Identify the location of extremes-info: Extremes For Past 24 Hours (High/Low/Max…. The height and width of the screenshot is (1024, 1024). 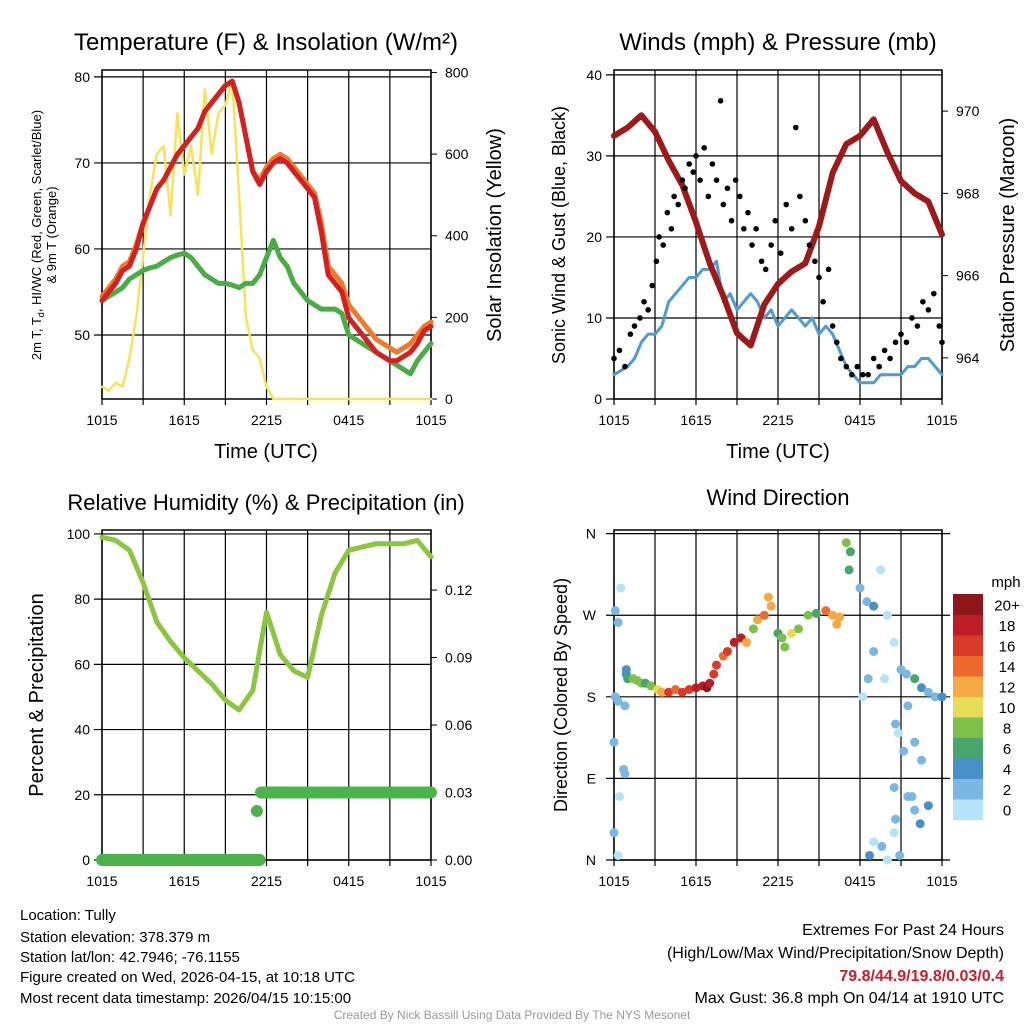
(835, 964).